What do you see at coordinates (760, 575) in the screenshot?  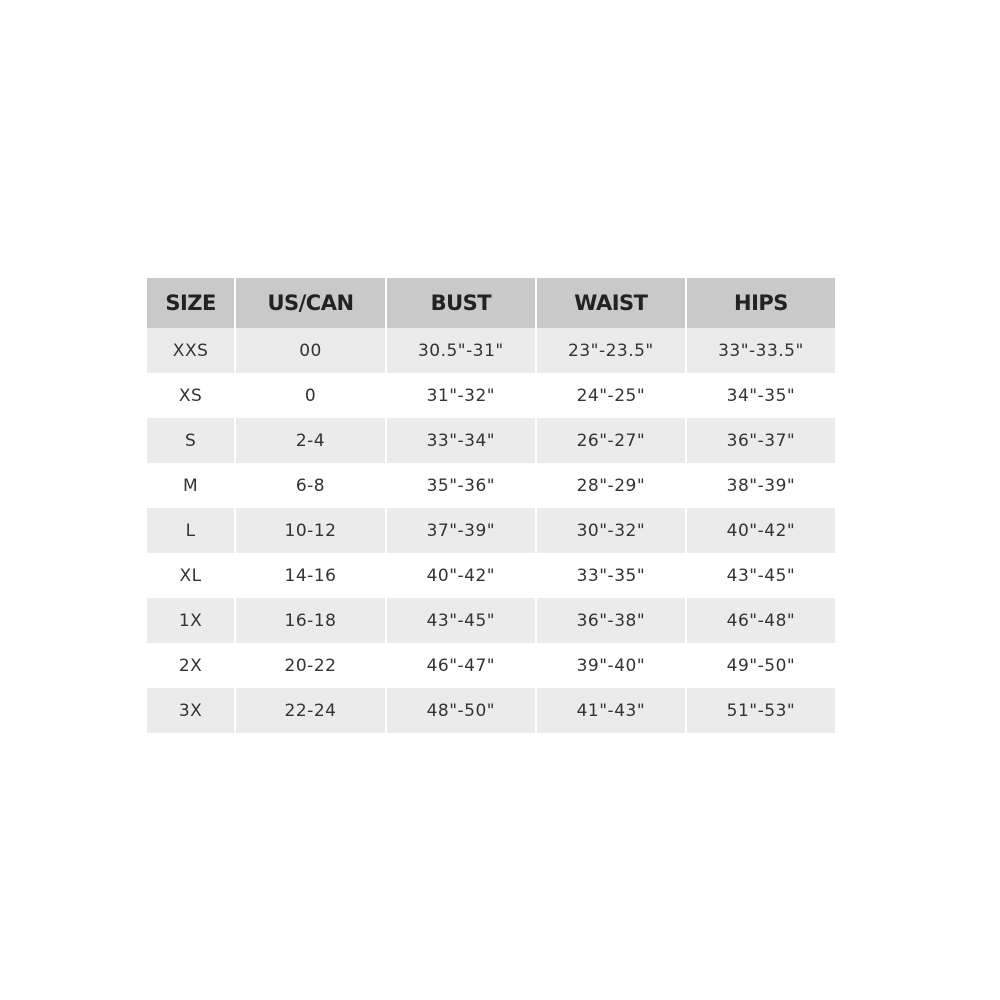 I see `cell-hips: 43"-45"` at bounding box center [760, 575].